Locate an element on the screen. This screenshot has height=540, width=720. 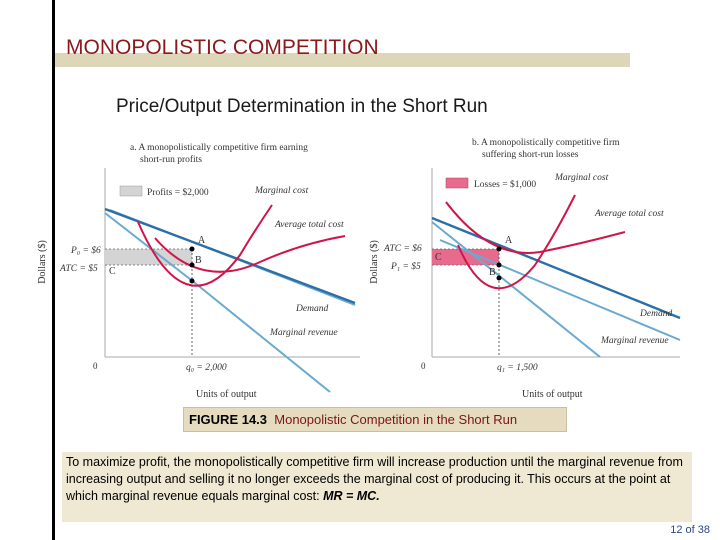
panel-a-point-b: B is located at coordinates (198, 260).